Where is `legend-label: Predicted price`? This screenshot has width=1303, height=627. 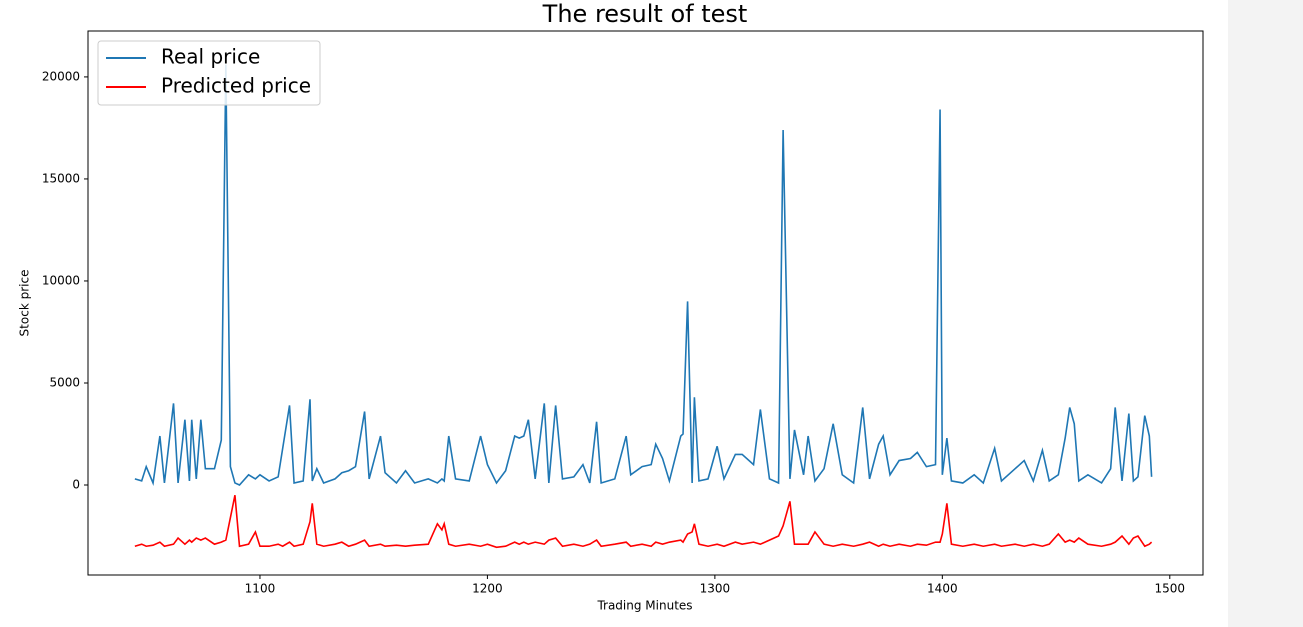 legend-label: Predicted price is located at coordinates (236, 86).